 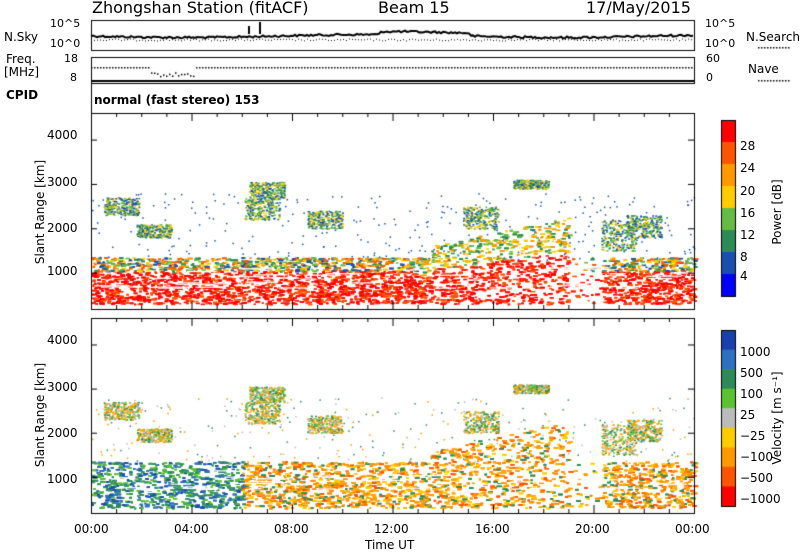 What do you see at coordinates (177, 100) in the screenshot?
I see `cpid-text: normal (fast stereo) 153` at bounding box center [177, 100].